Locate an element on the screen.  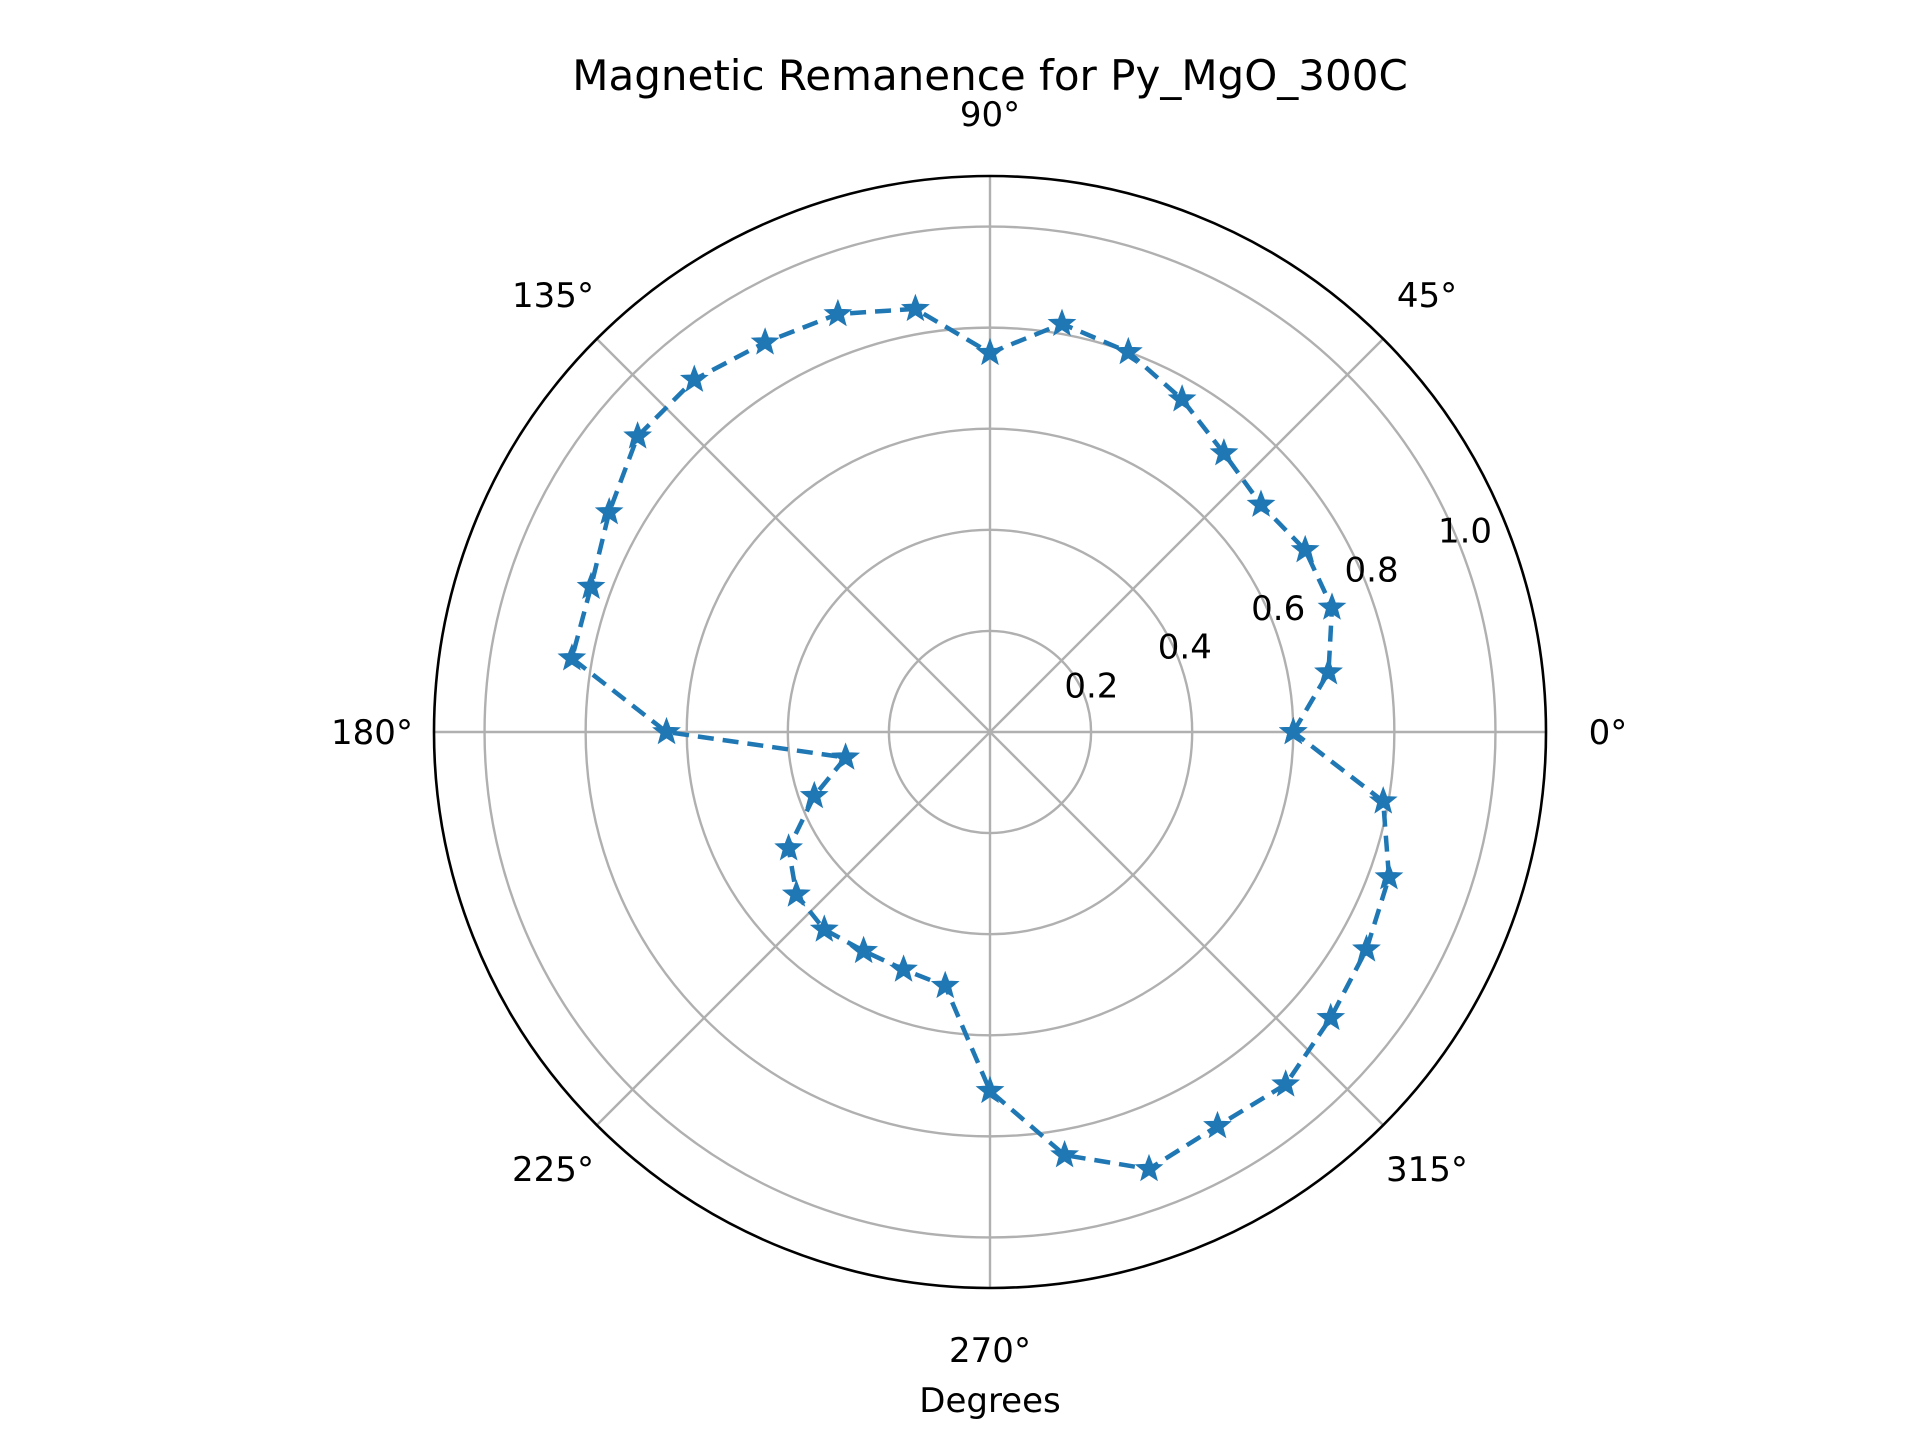
radial-tick-label: 0.8 is located at coordinates (1372, 570).